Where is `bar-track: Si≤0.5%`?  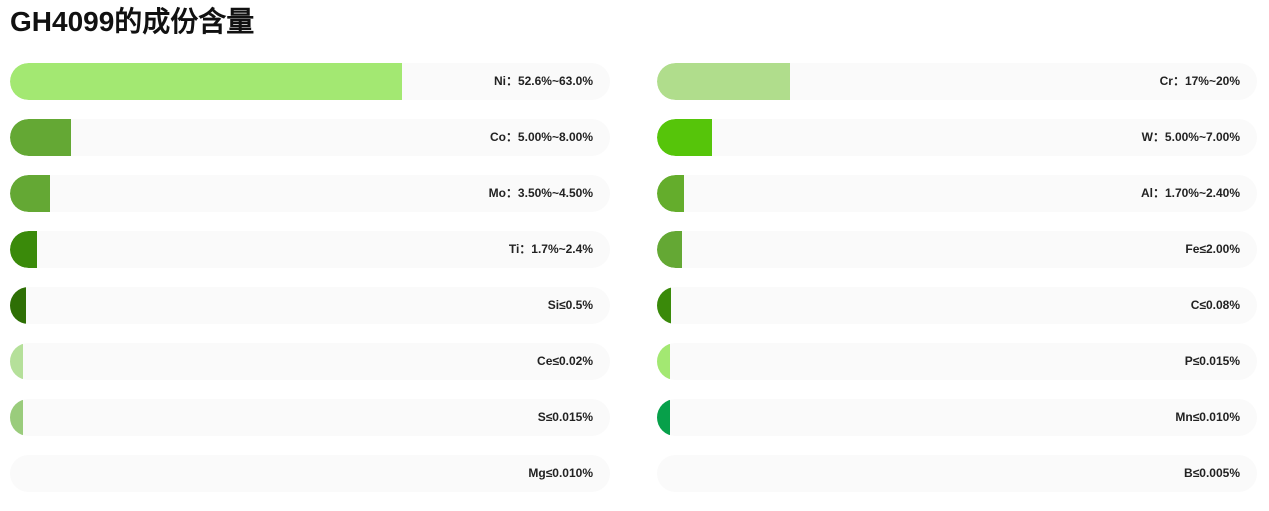 bar-track: Si≤0.5% is located at coordinates (310, 305).